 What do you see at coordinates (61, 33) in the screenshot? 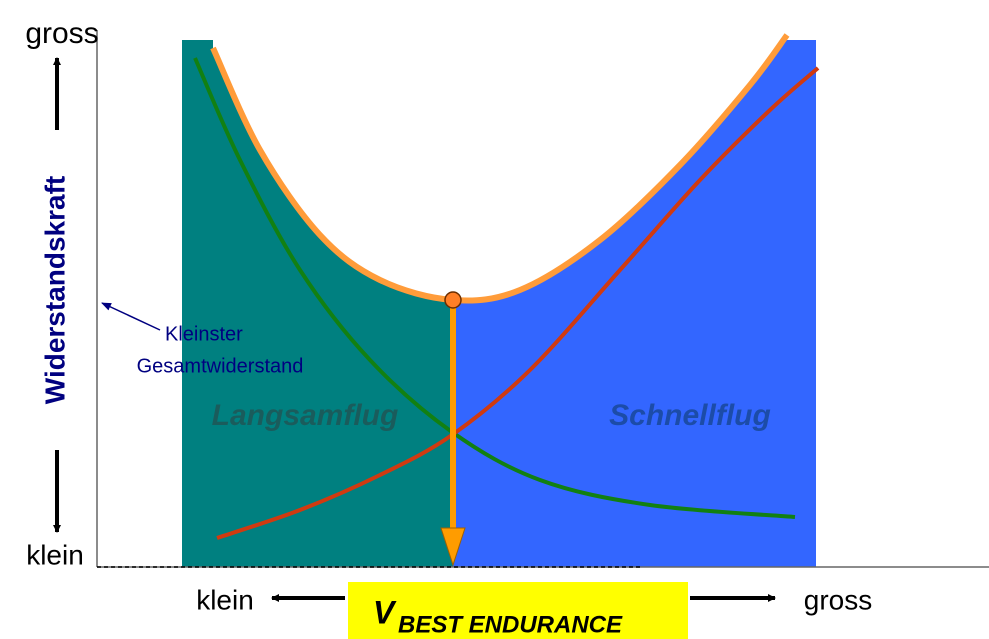
I see `y-top-label: gross` at bounding box center [61, 33].